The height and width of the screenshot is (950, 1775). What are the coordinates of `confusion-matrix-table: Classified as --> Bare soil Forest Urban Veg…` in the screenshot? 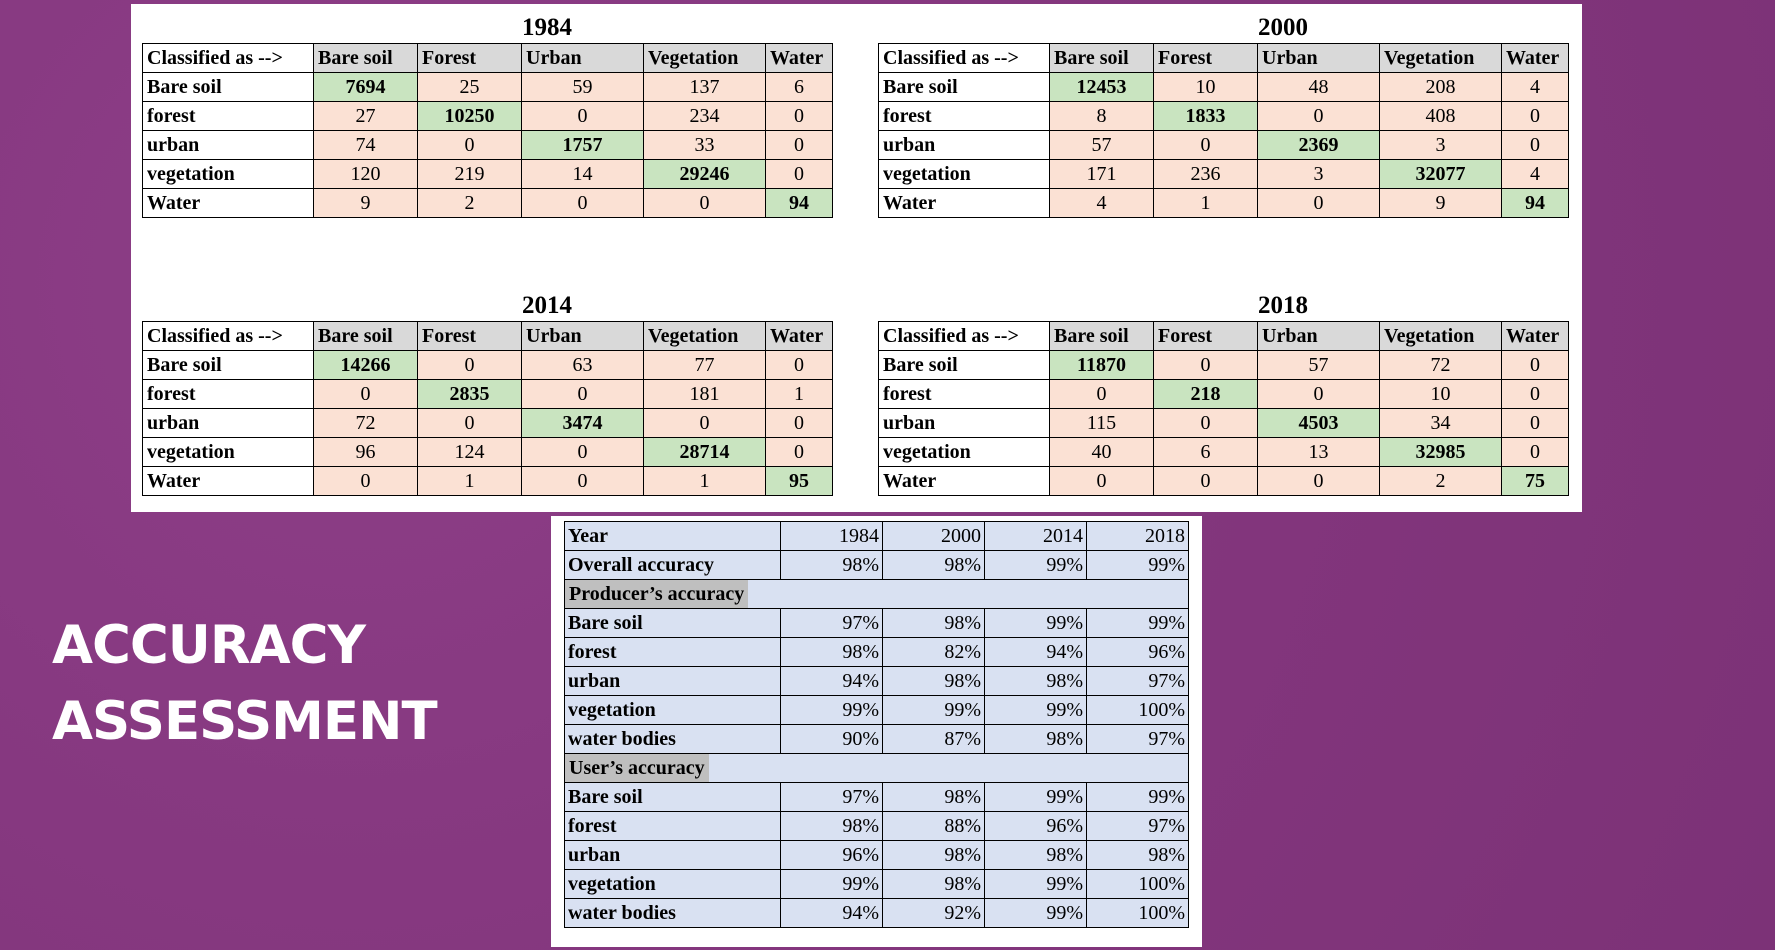 It's located at (1223, 408).